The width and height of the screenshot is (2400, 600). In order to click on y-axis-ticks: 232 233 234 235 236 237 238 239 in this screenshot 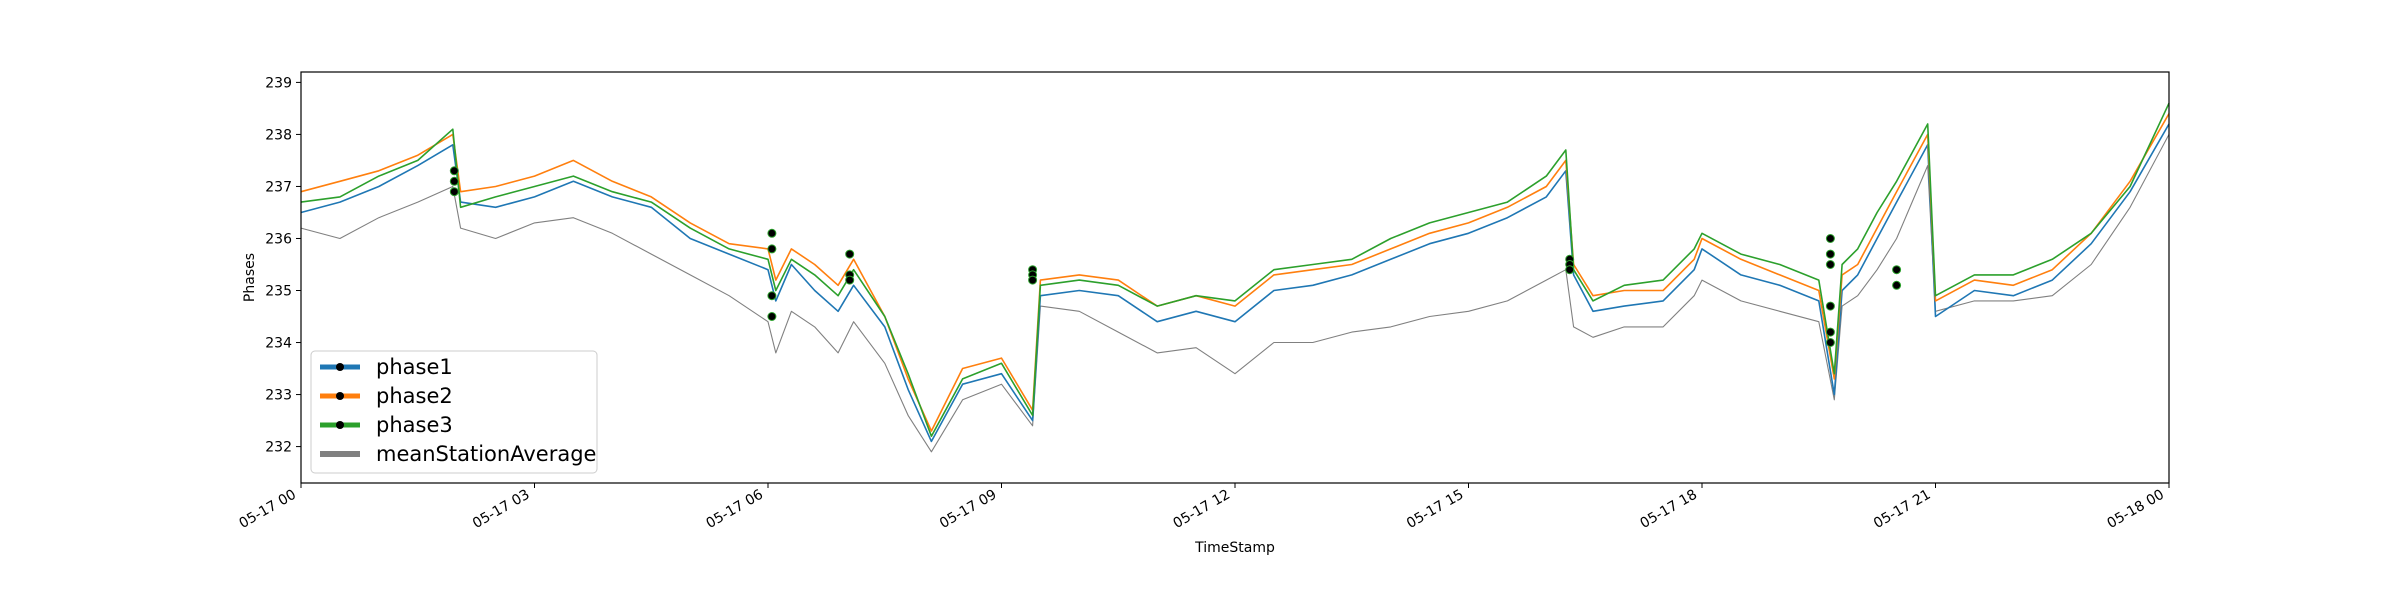, I will do `click(283, 265)`.